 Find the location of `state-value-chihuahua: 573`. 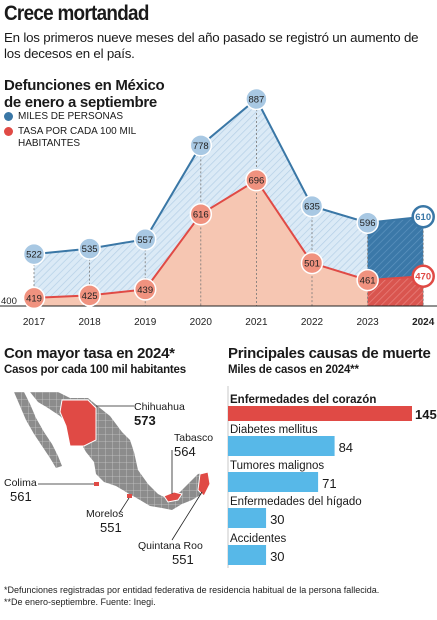

state-value-chihuahua: 573 is located at coordinates (145, 420).